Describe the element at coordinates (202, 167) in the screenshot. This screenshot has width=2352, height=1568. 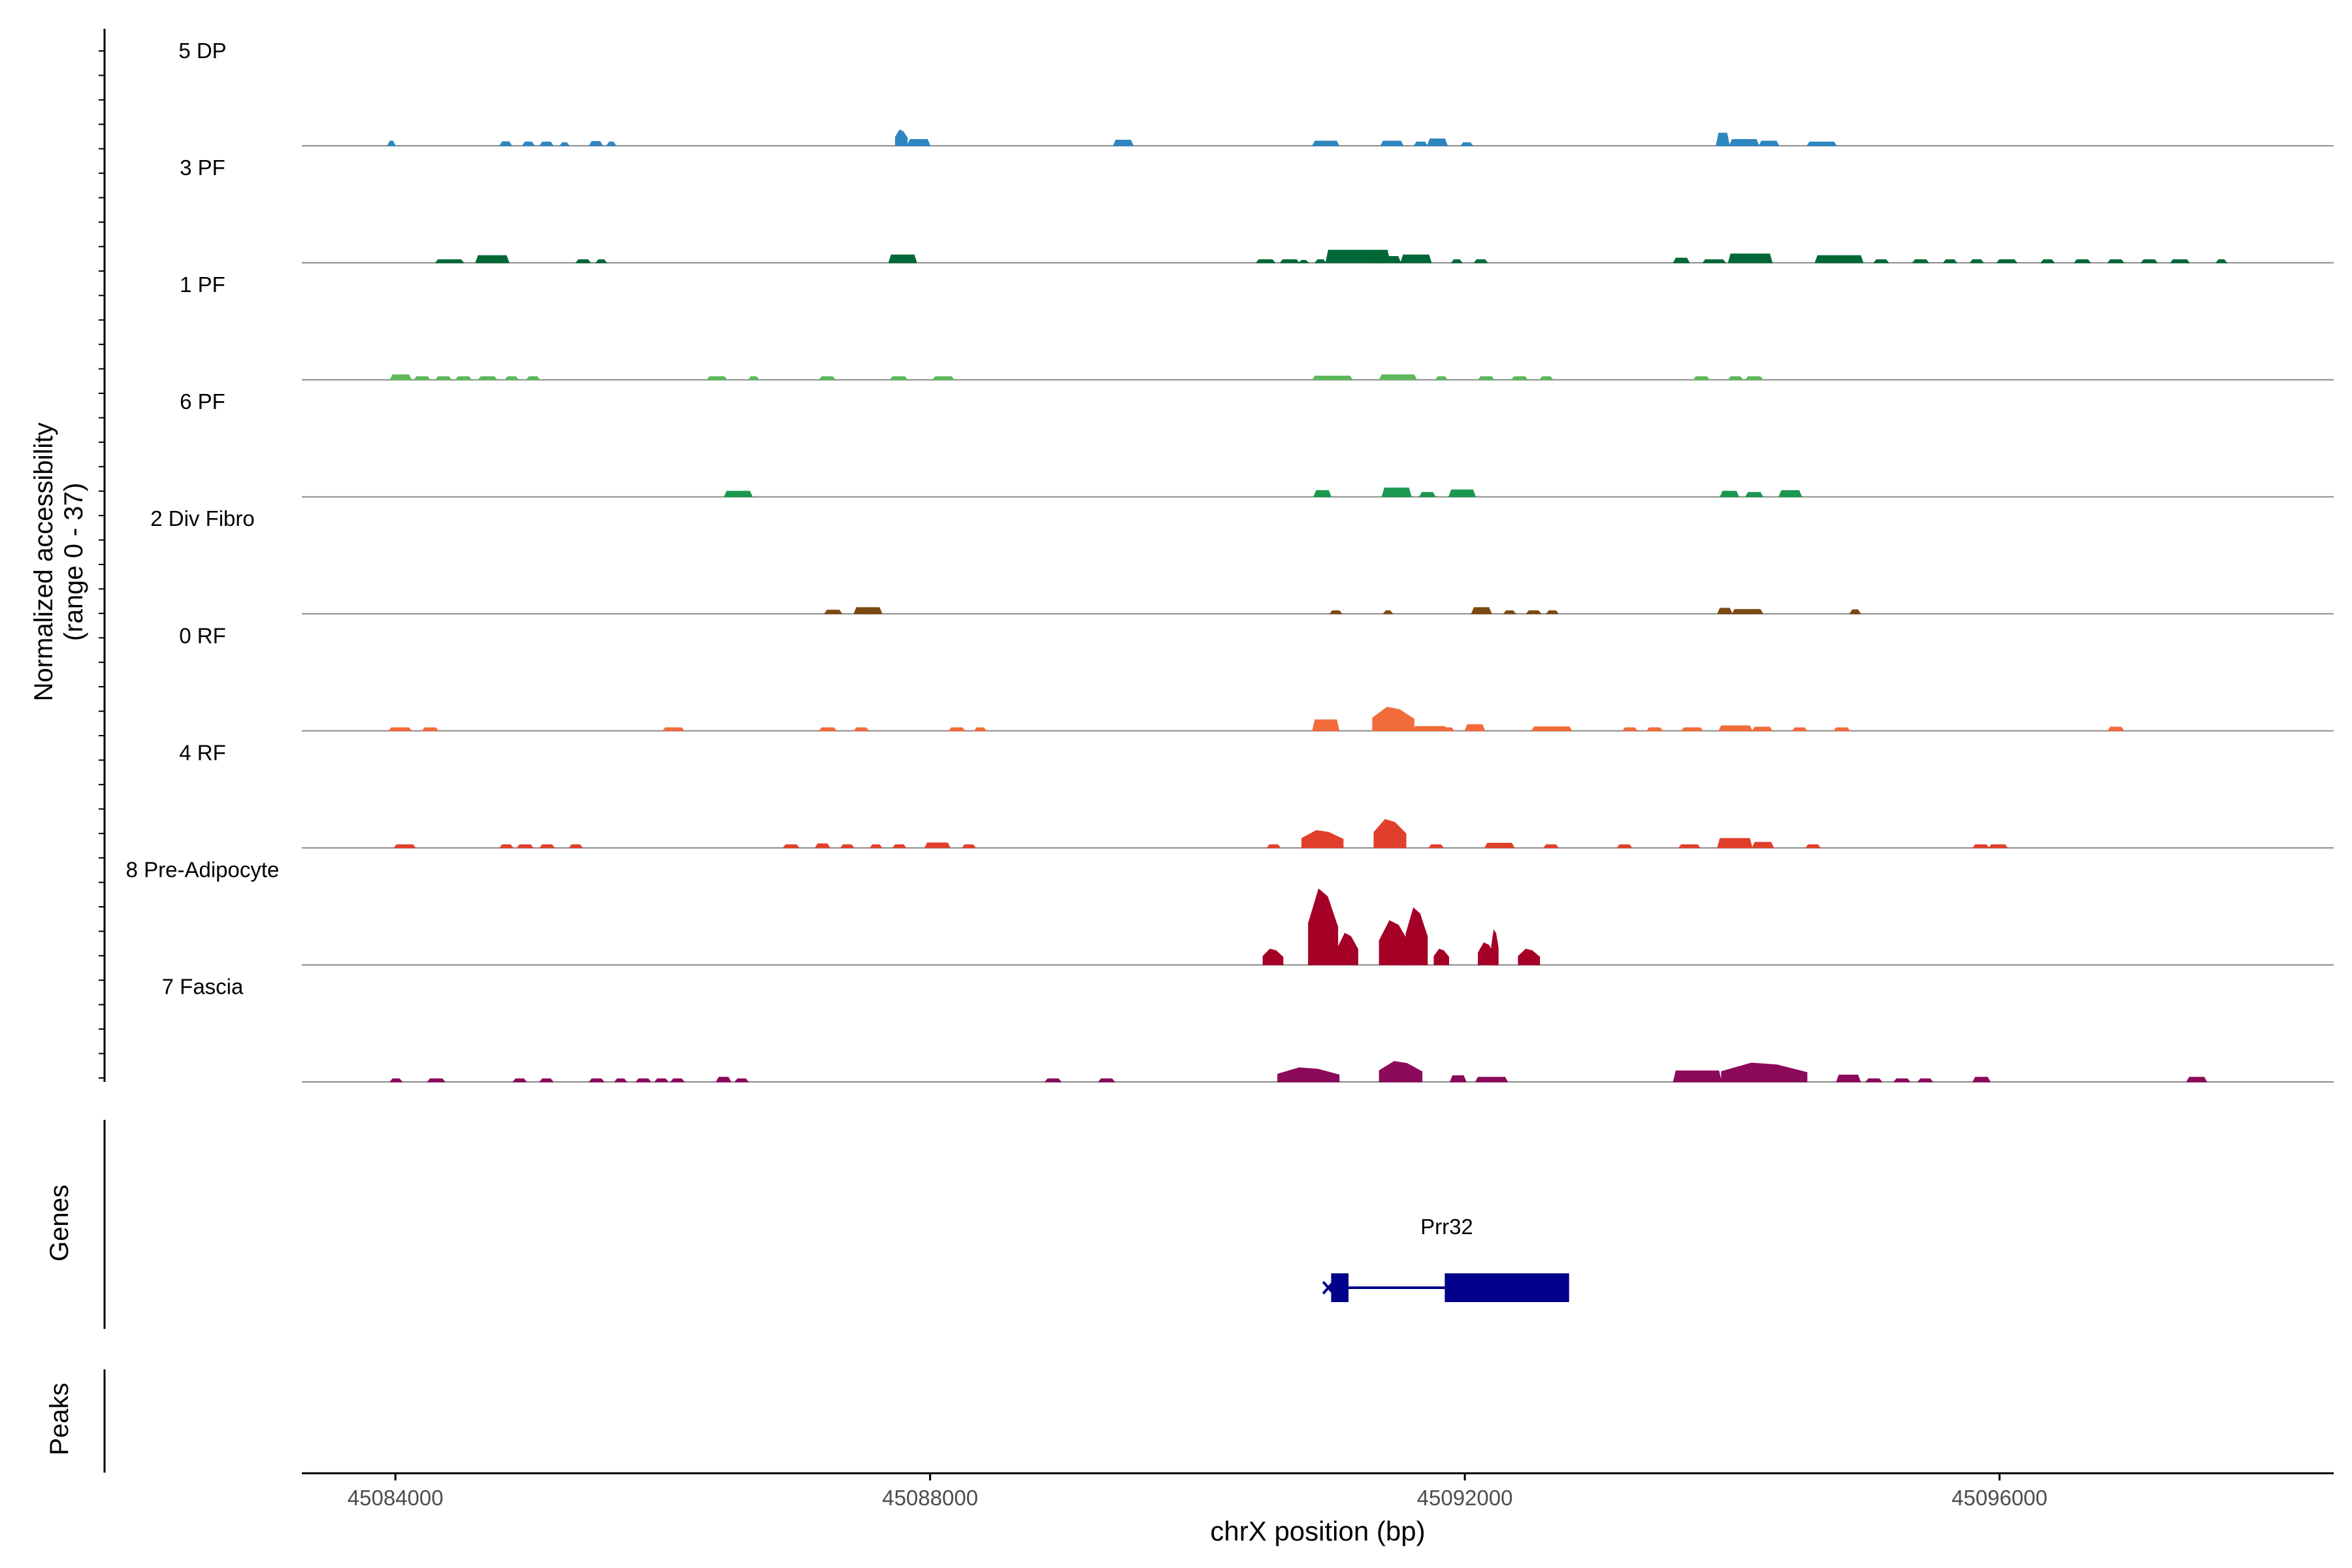
I see `track-label: 3 PF` at that location.